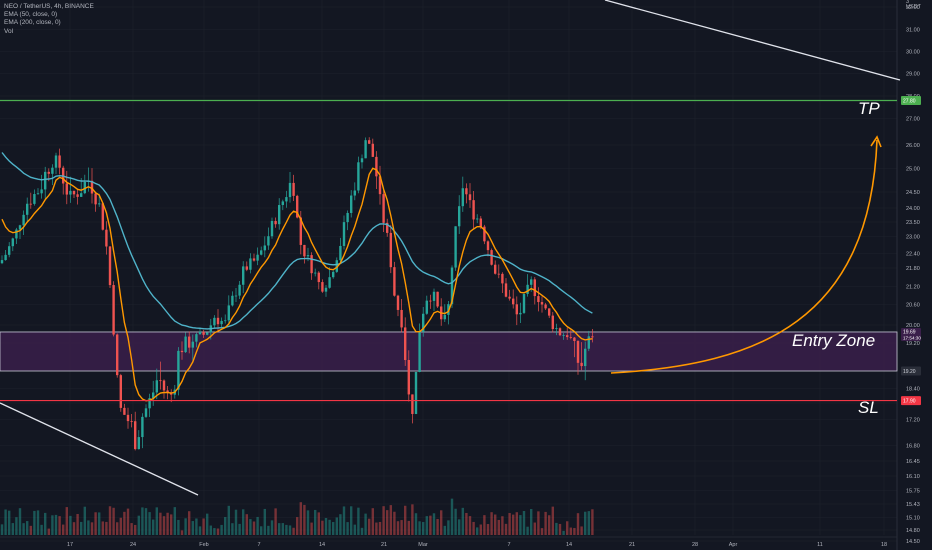 The height and width of the screenshot is (550, 932). I want to click on volume-label: Vol, so click(9, 31).